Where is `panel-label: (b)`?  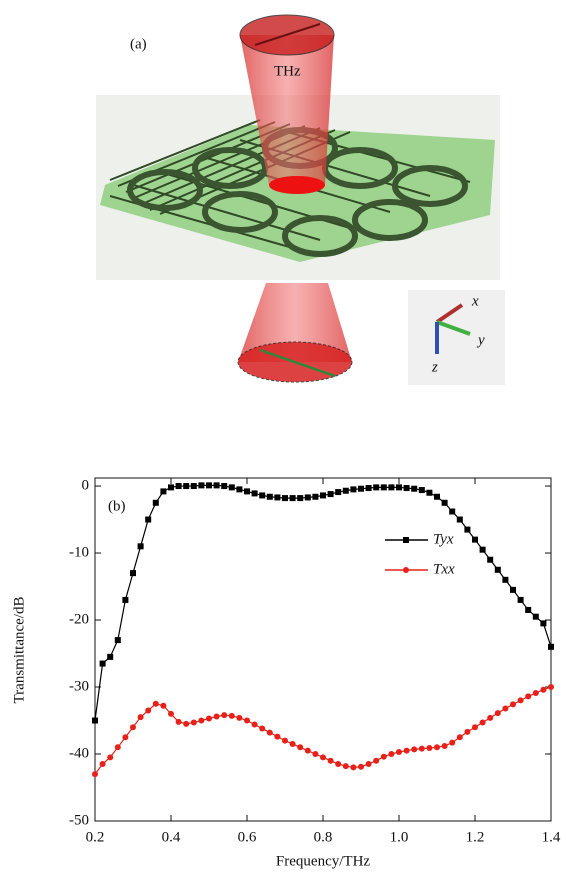 panel-label: (b) is located at coordinates (117, 506).